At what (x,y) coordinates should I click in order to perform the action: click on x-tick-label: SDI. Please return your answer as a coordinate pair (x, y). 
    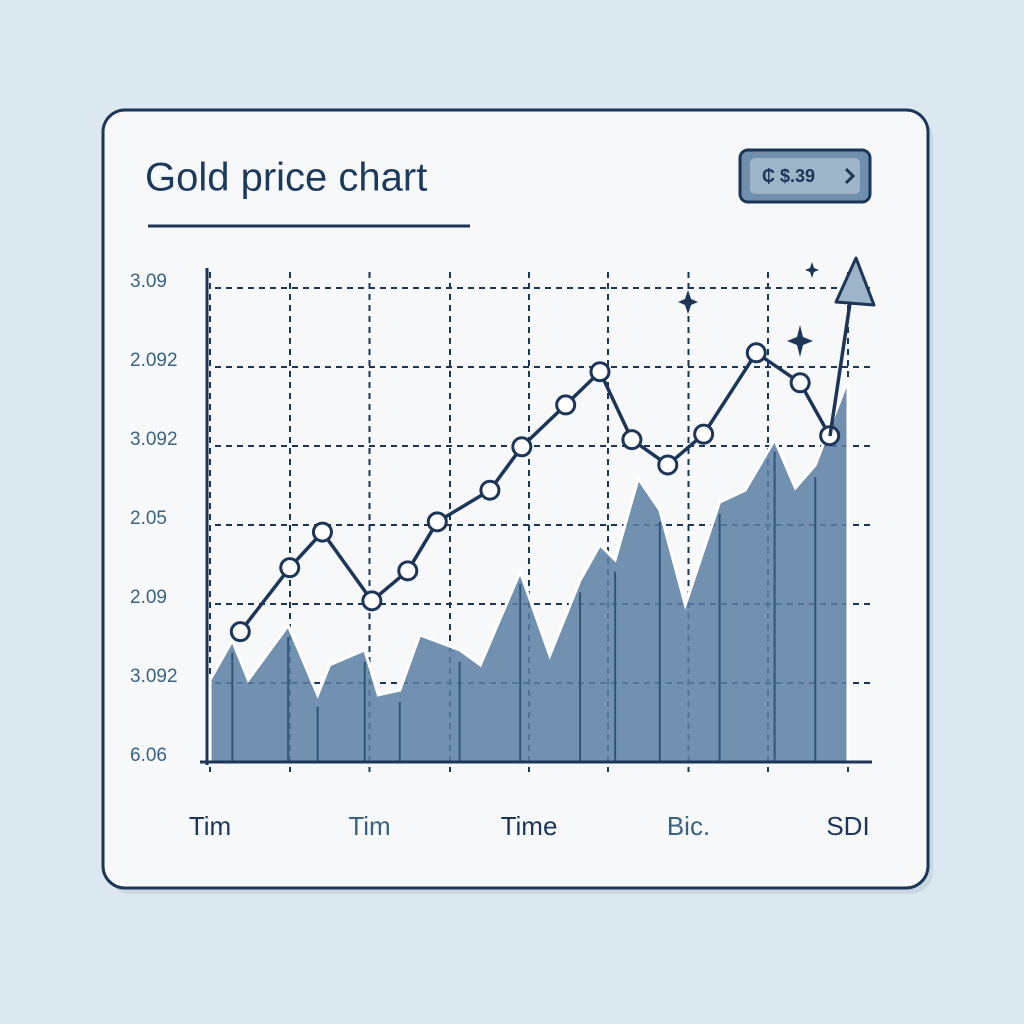
    Looking at the image, I should click on (847, 826).